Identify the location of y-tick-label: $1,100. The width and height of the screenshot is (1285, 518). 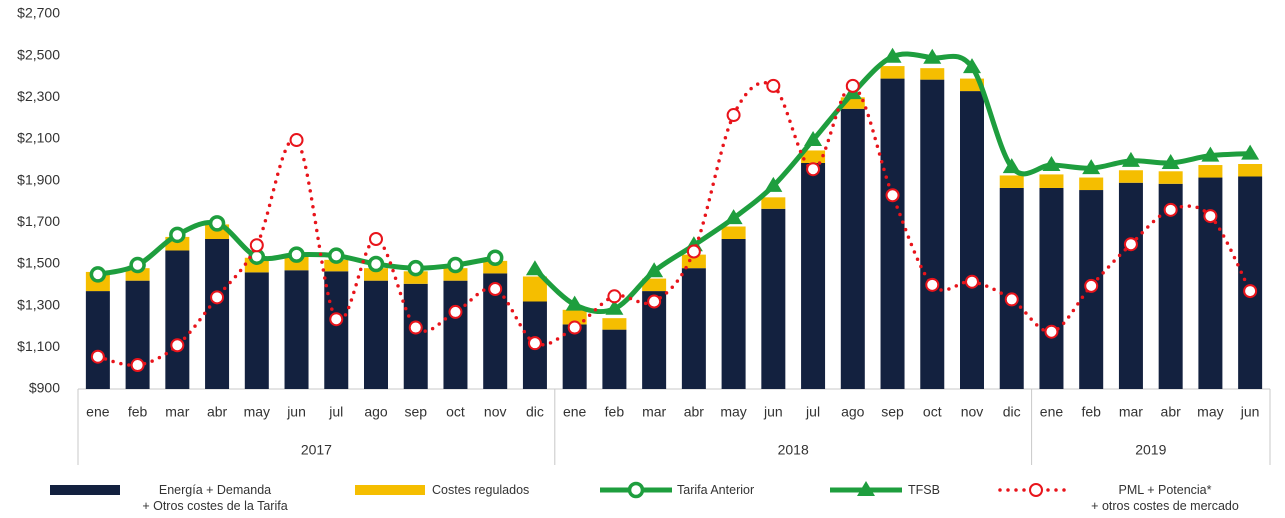
(38, 346).